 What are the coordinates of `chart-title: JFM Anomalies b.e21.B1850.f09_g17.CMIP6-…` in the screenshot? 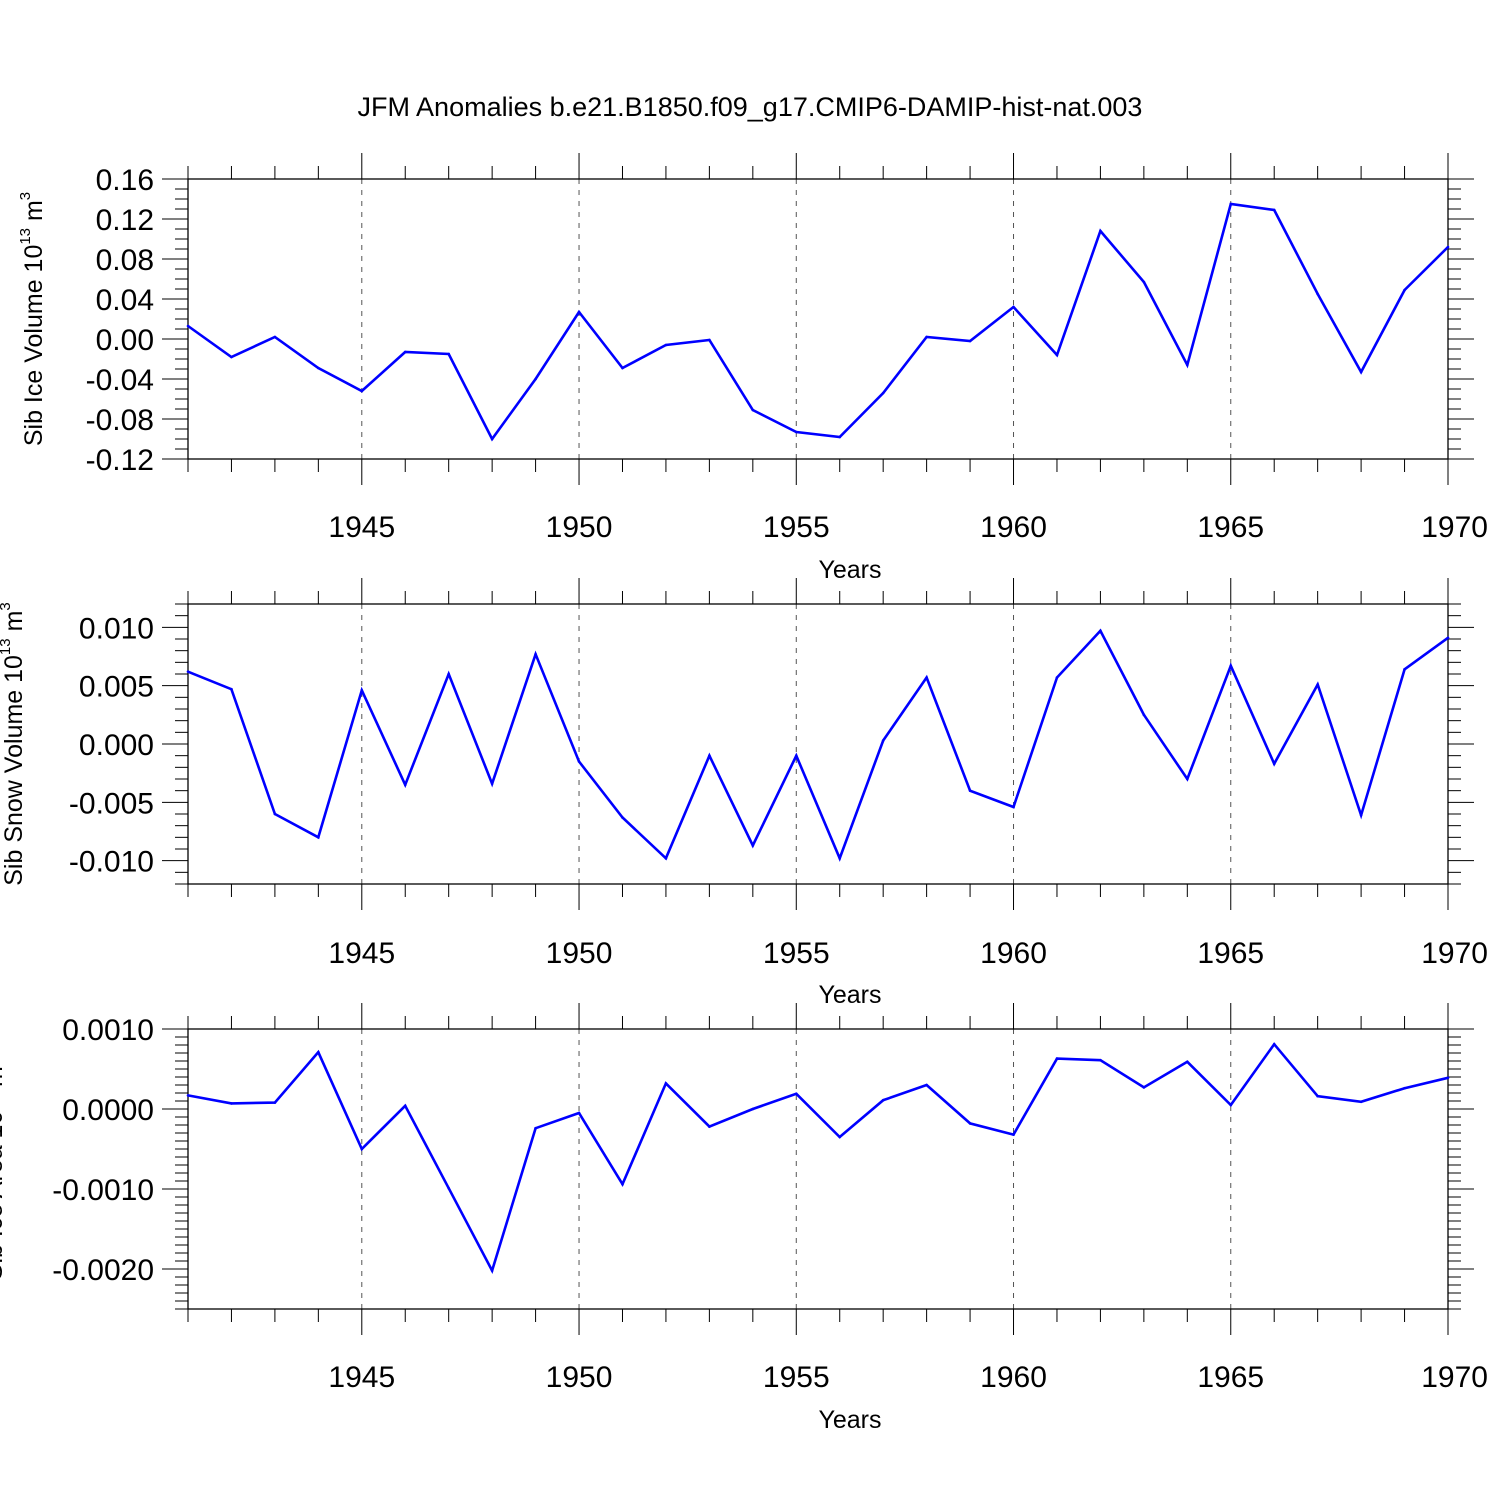 It's located at (750, 107).